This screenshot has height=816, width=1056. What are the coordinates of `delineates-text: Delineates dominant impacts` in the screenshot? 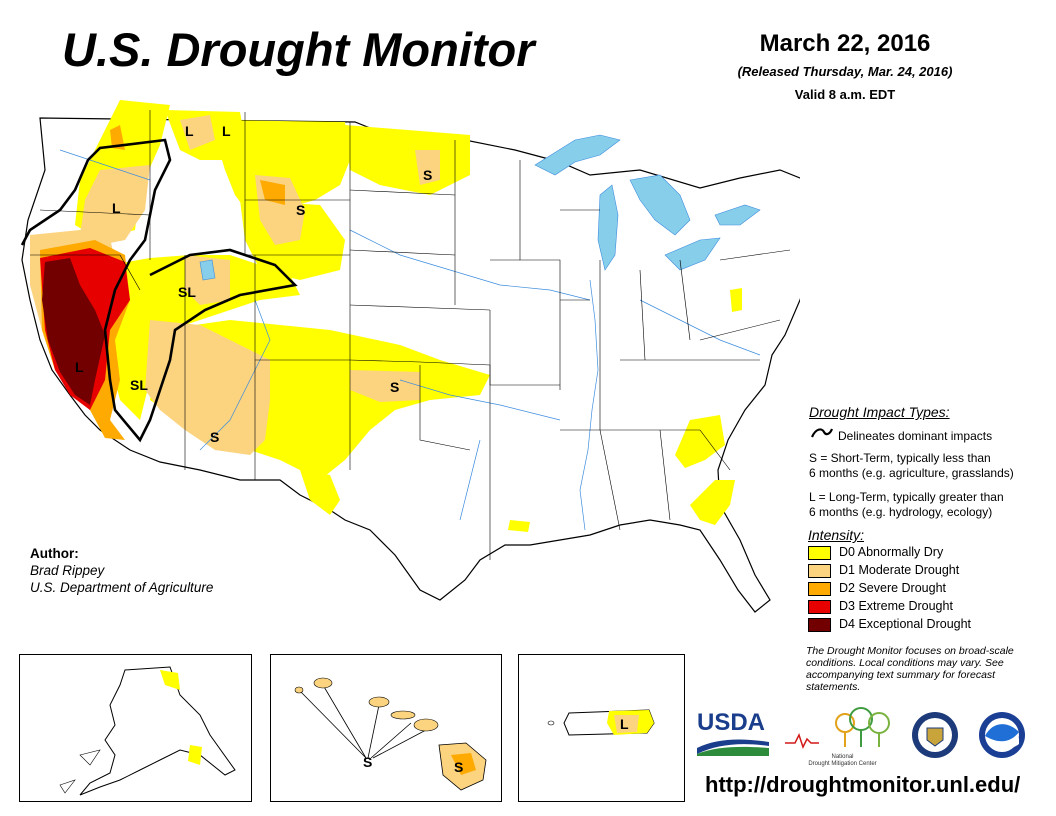 It's located at (915, 436).